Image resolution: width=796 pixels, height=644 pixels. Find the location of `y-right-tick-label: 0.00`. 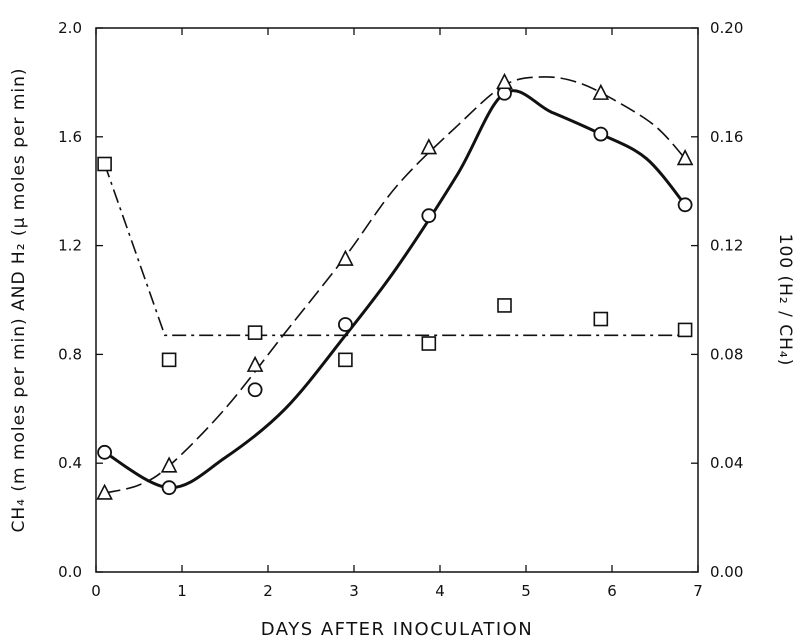

y-right-tick-label: 0.00 is located at coordinates (726, 572).